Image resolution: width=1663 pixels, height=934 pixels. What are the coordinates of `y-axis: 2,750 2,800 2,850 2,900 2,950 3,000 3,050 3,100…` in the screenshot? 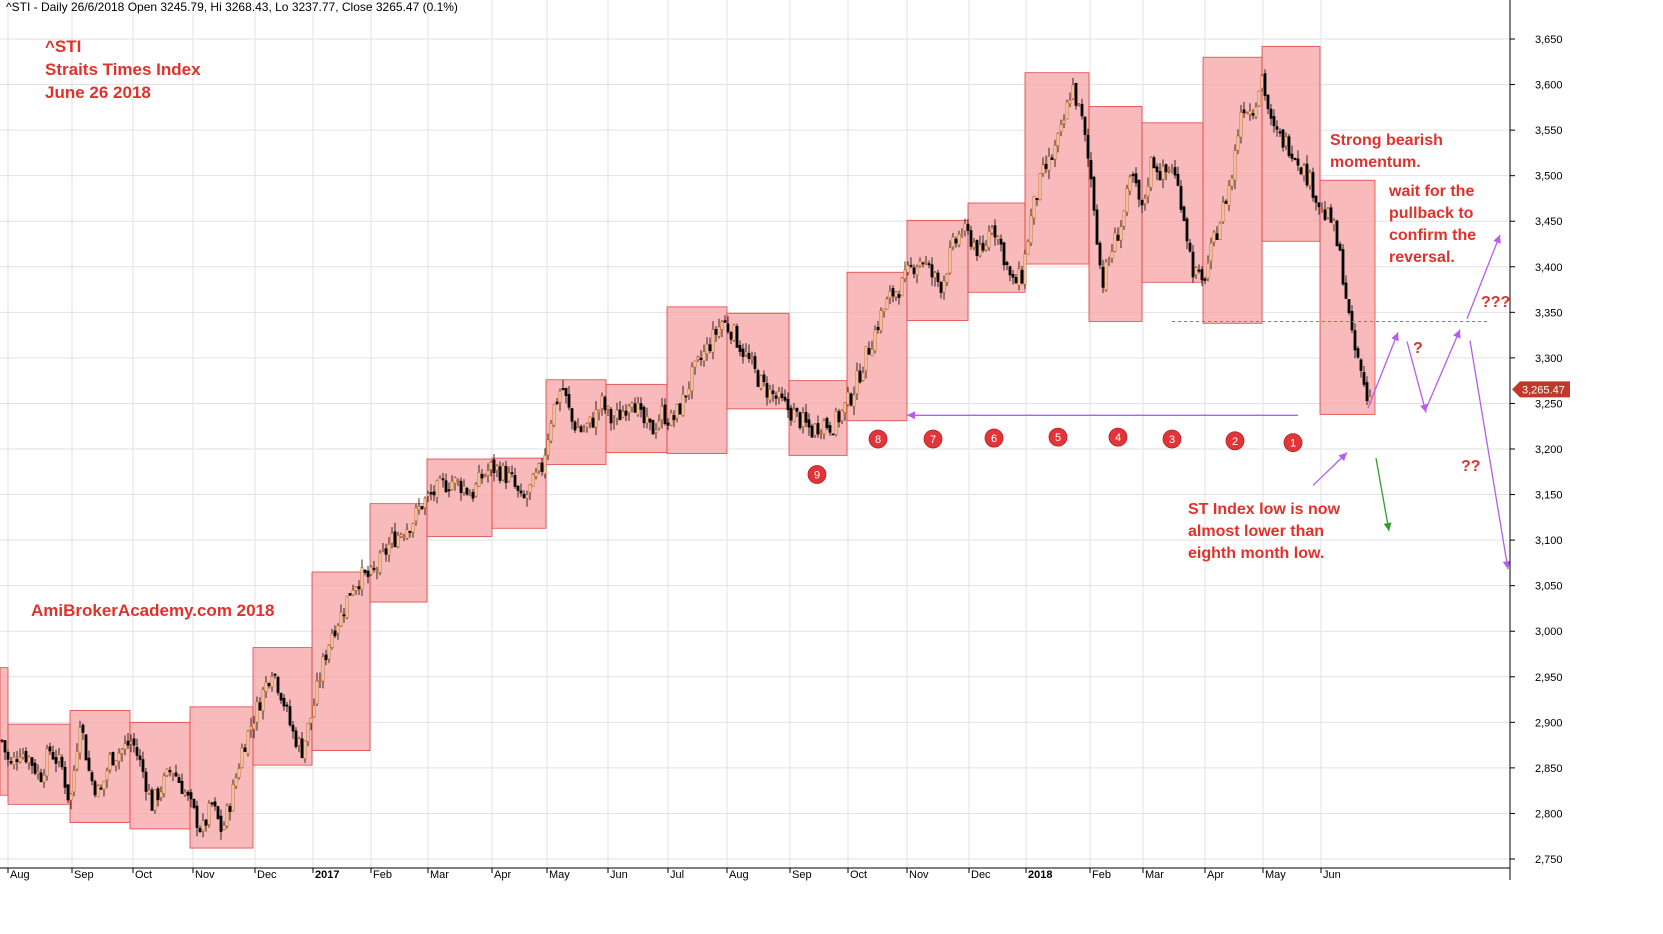 It's located at (1536, 440).